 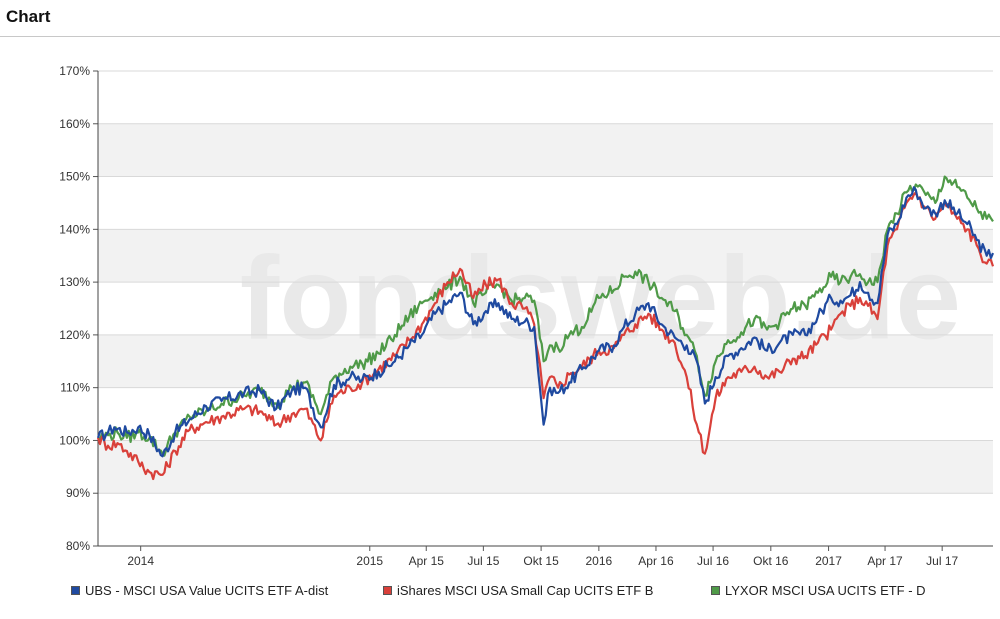 What do you see at coordinates (74, 124) in the screenshot?
I see `y-tick-label: 160%` at bounding box center [74, 124].